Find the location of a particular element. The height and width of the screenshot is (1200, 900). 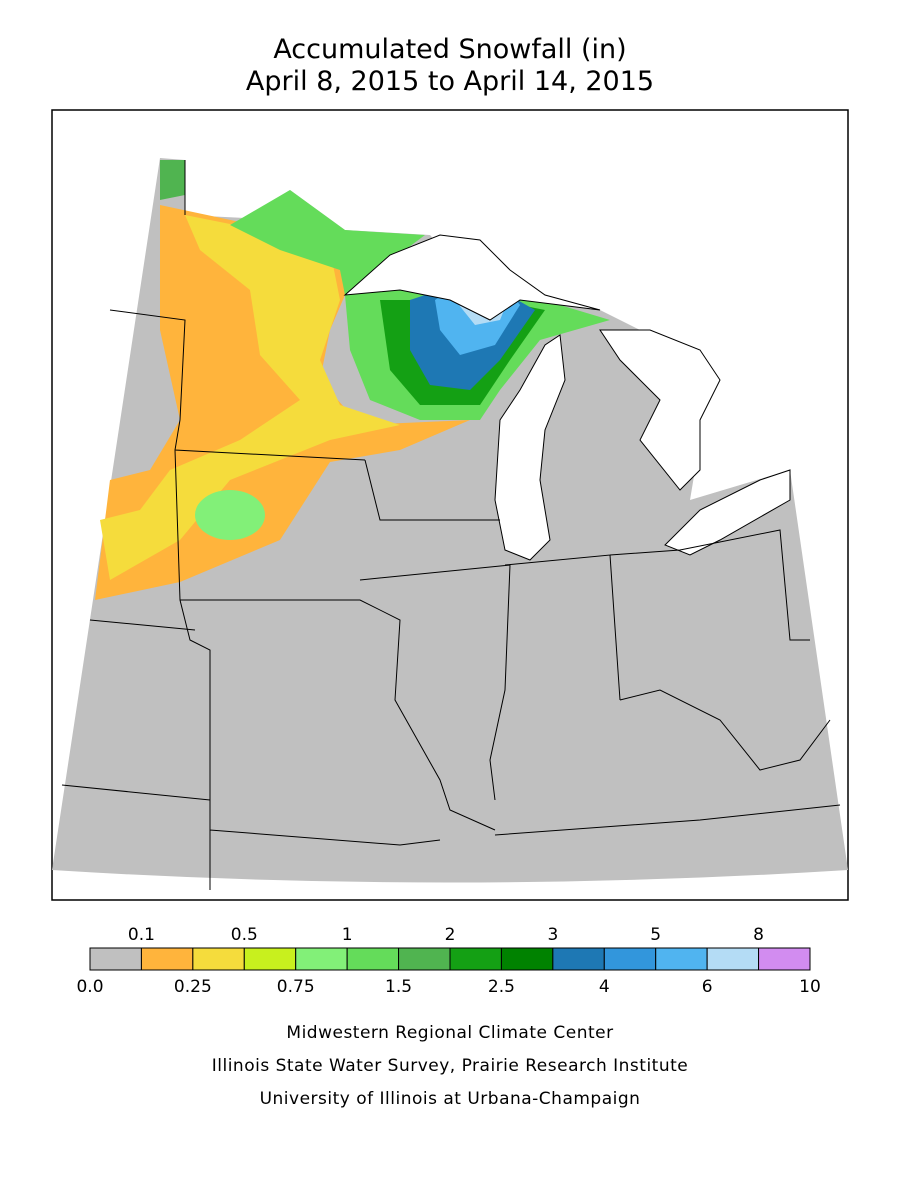

legend-label: 2 is located at coordinates (450, 935).